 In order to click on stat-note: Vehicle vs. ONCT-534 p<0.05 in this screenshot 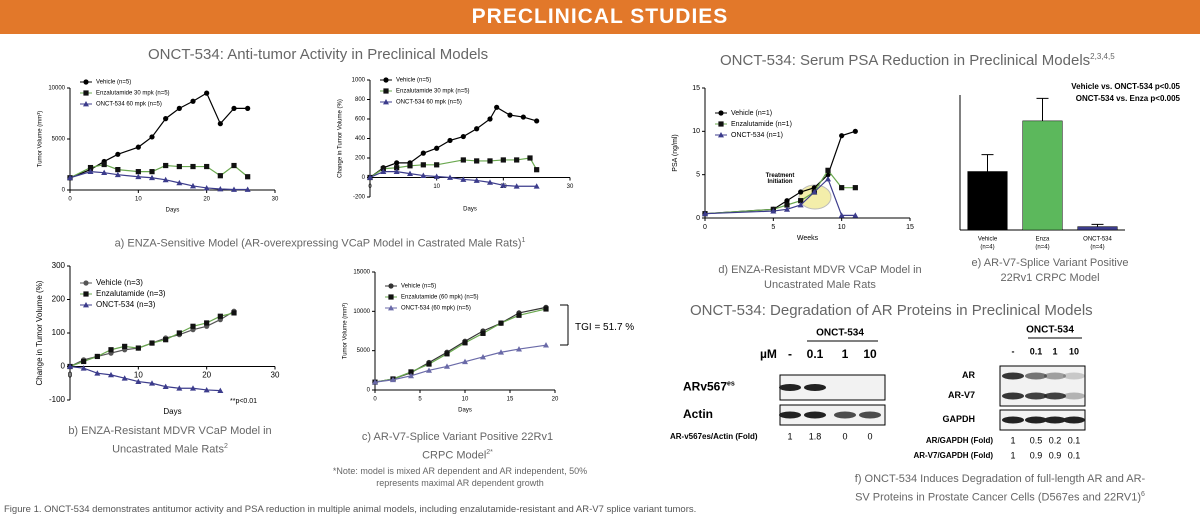, I will do `click(1125, 86)`.